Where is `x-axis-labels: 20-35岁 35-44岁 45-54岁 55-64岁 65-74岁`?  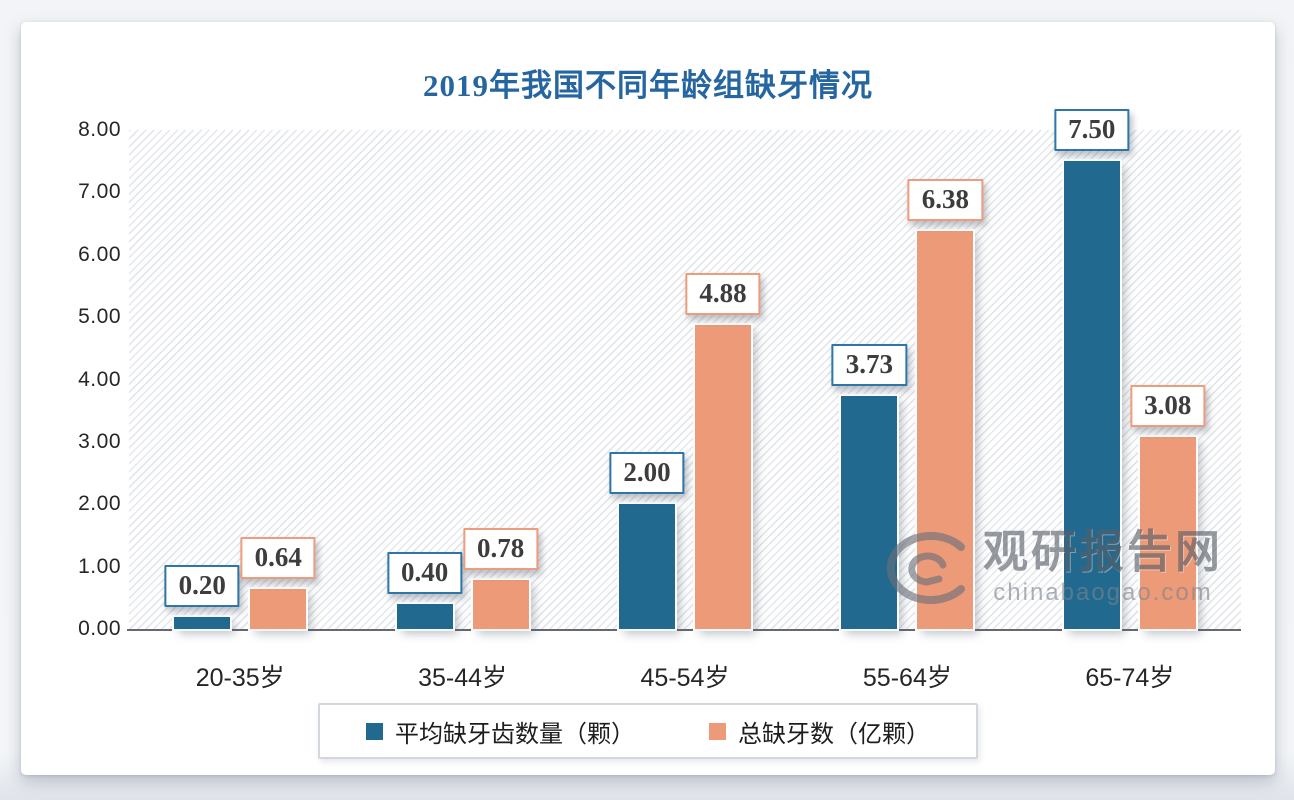
x-axis-labels: 20-35岁 35-44岁 45-54岁 55-64岁 65-74岁 is located at coordinates (685, 668).